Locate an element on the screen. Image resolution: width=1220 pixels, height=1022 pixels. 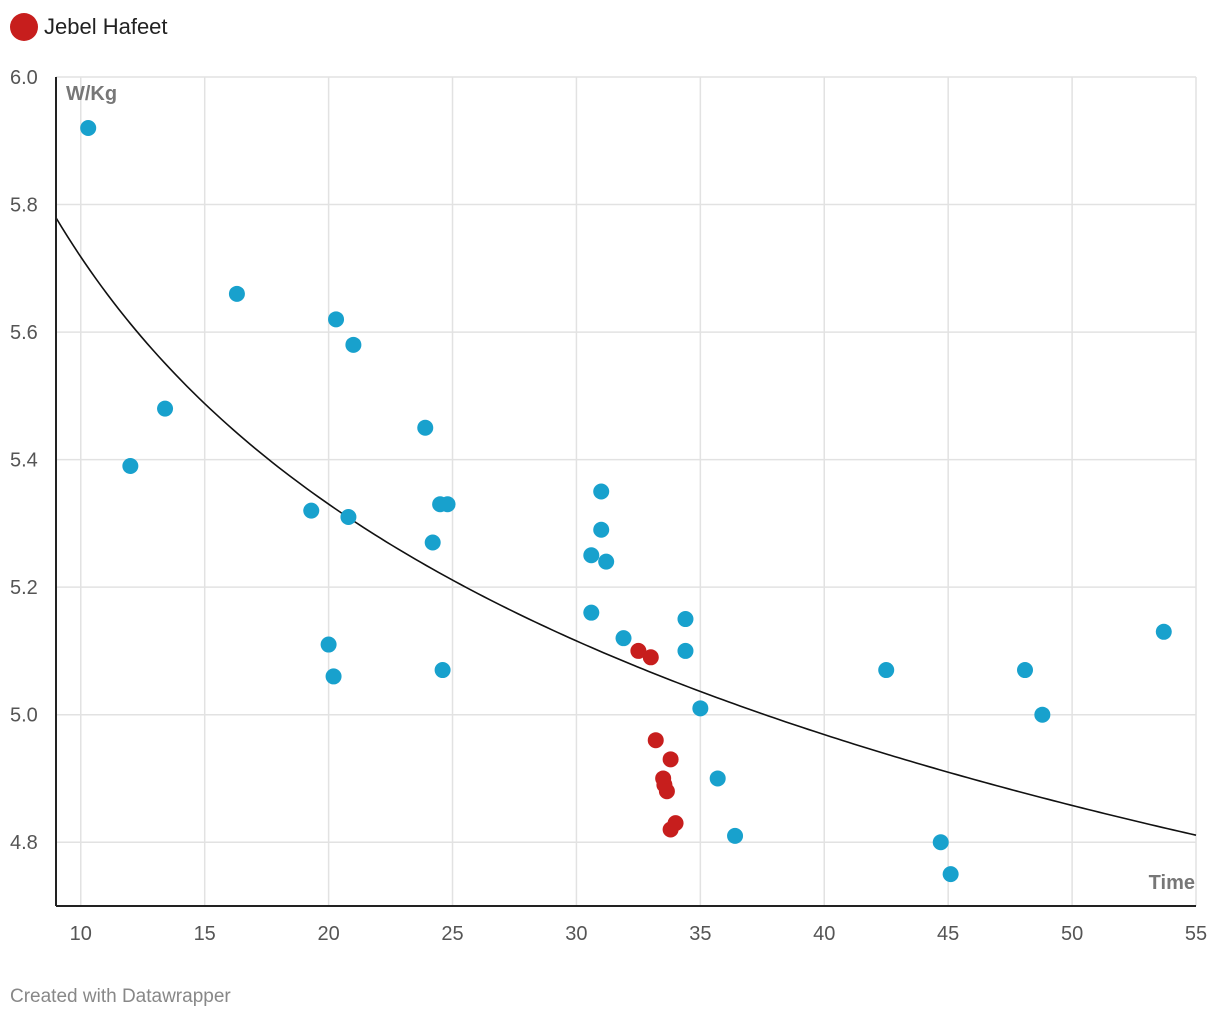
y-axis-title: W/Kg is located at coordinates (91, 94).